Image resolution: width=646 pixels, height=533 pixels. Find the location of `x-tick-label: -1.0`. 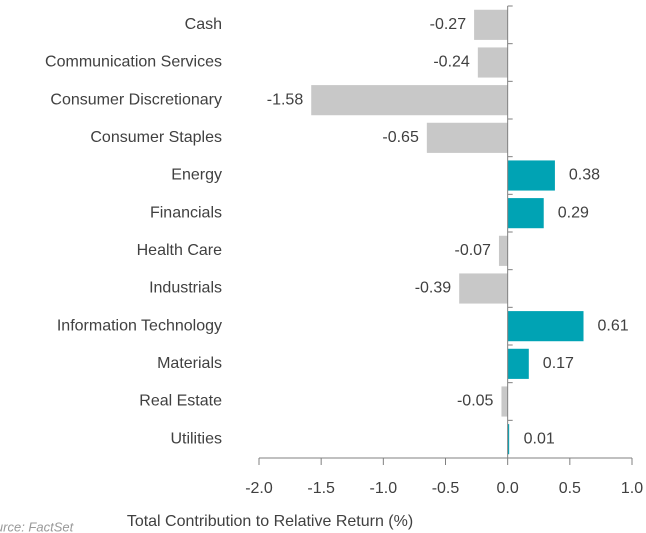

x-tick-label: -1.0 is located at coordinates (384, 488).